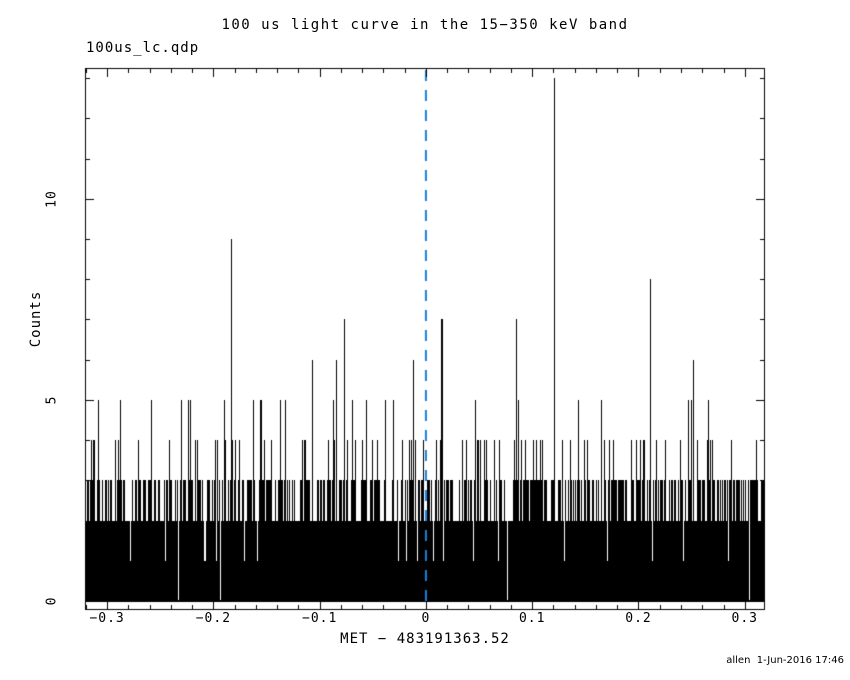 The image size is (850, 680). What do you see at coordinates (52, 601) in the screenshot?
I see `y-tick-label: 0` at bounding box center [52, 601].